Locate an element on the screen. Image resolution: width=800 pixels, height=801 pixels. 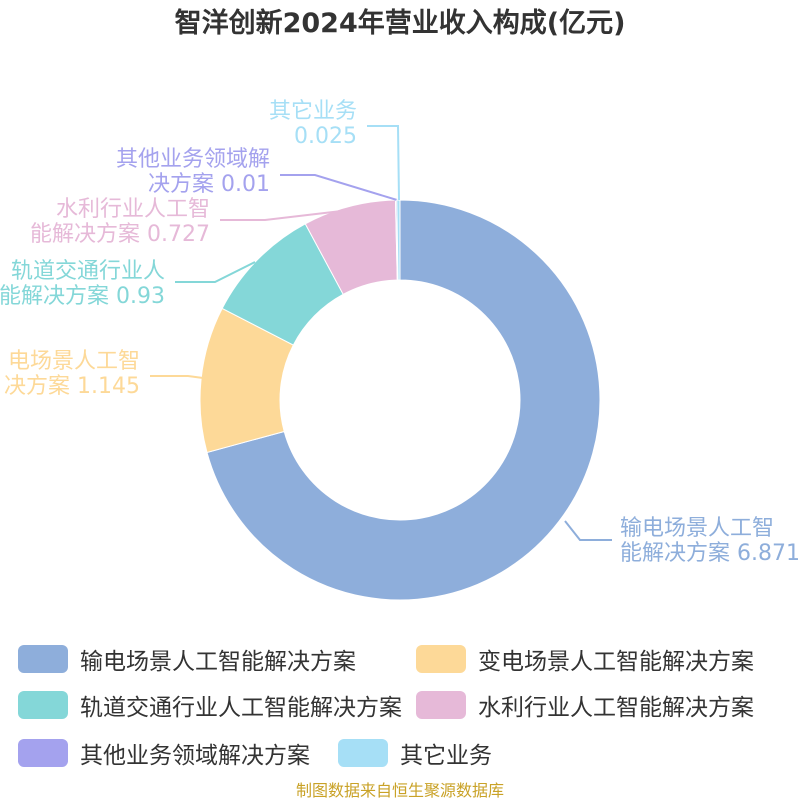
legend-label: 其它业务 is located at coordinates (446, 756).